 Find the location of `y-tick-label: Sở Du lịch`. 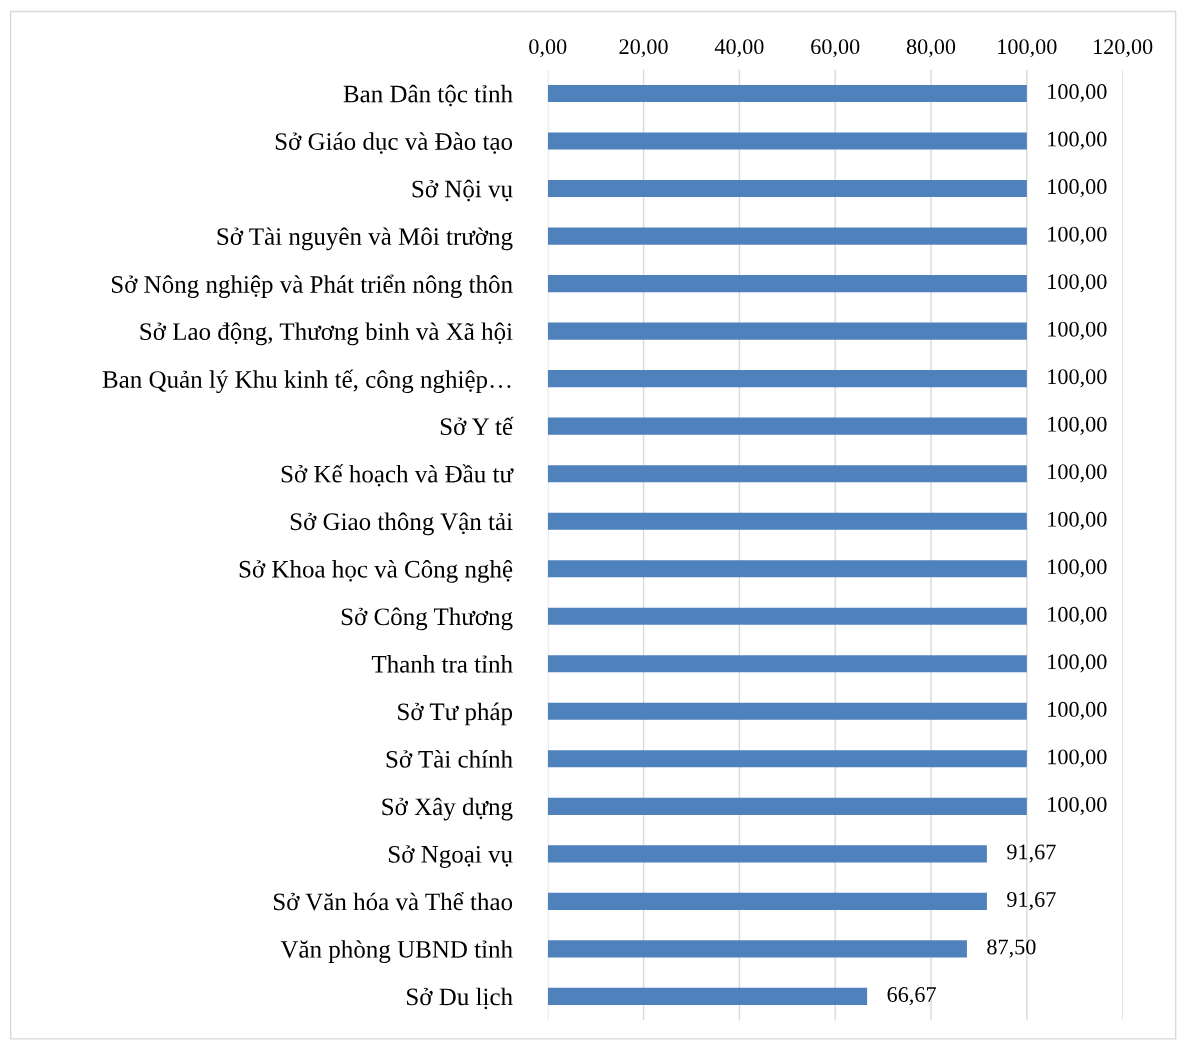

y-tick-label: Sở Du lịch is located at coordinates (460, 998).